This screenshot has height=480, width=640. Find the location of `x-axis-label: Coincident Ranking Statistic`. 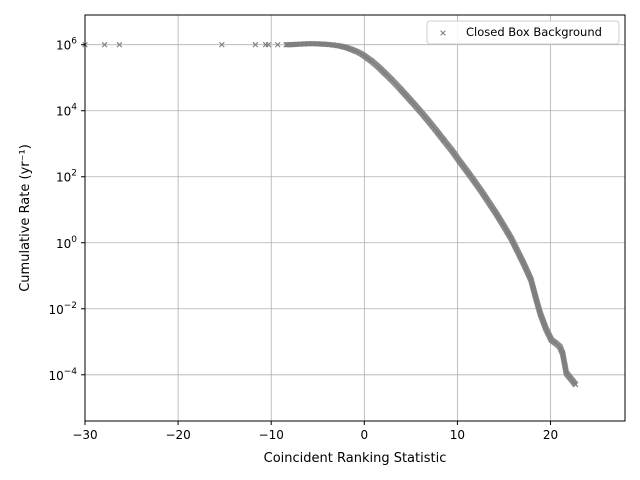

x-axis-label: Coincident Ranking Statistic is located at coordinates (355, 458).